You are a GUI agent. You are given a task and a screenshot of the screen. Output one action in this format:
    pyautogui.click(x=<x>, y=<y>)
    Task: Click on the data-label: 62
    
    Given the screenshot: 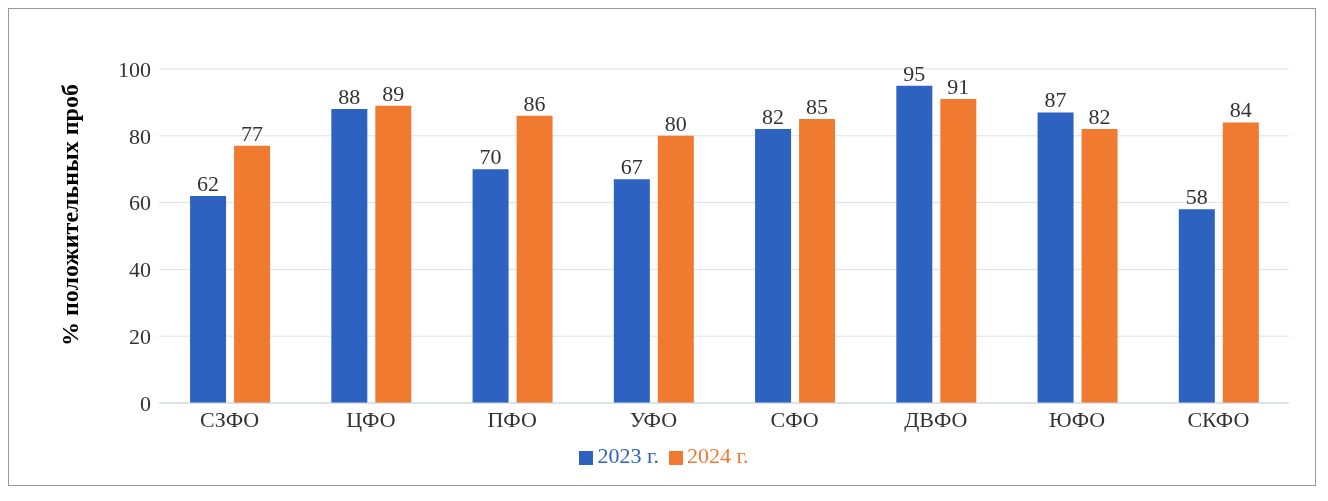 What is the action you would take?
    pyautogui.click(x=208, y=183)
    